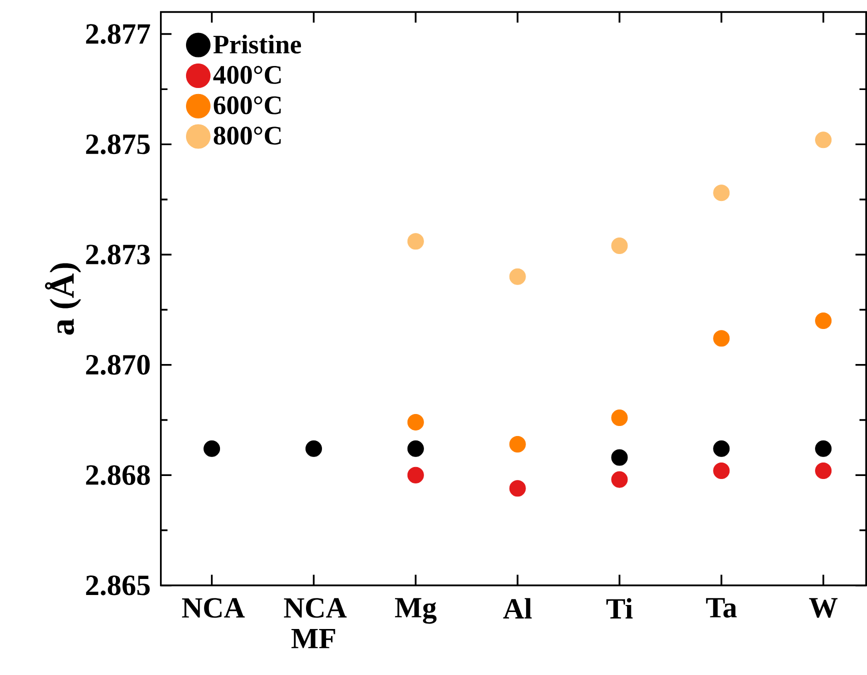 The height and width of the screenshot is (675, 867). Describe the element at coordinates (118, 585) in the screenshot. I see `y-tick-label: 2.865` at that location.